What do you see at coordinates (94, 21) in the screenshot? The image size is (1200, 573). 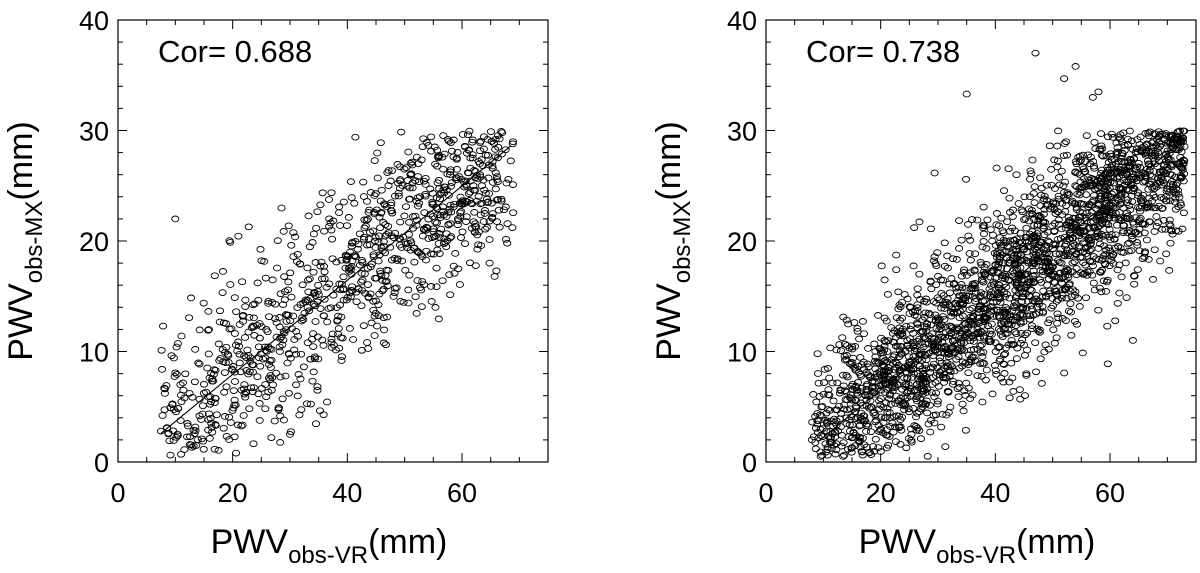 I see `y-tick-label: 40` at bounding box center [94, 21].